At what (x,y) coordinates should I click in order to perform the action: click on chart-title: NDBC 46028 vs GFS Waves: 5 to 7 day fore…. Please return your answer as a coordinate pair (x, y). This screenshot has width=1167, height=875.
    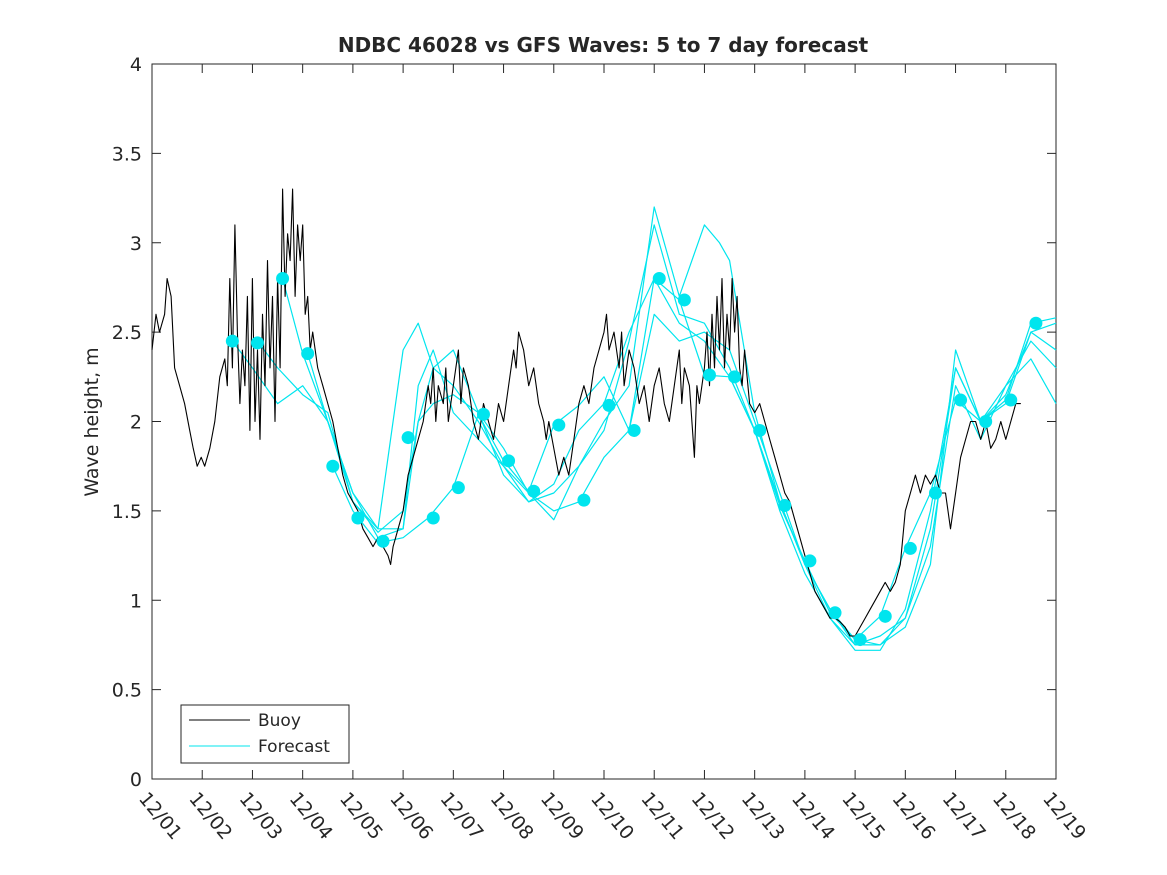
    Looking at the image, I should click on (603, 45).